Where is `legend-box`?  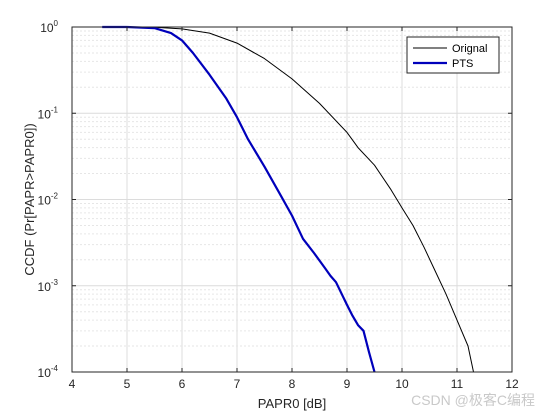 legend-box is located at coordinates (453, 55).